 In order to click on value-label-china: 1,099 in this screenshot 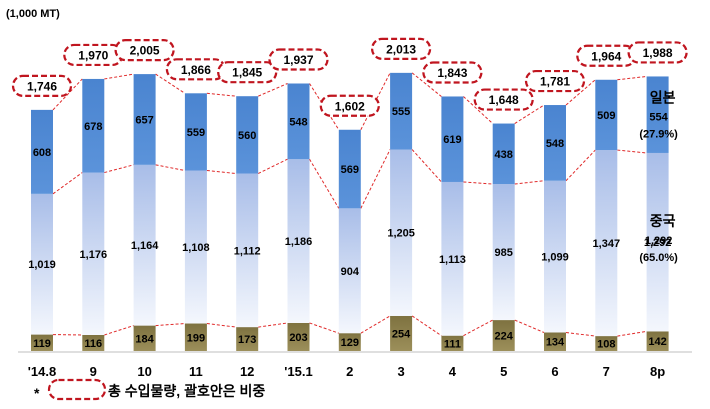, I will do `click(555, 258)`.